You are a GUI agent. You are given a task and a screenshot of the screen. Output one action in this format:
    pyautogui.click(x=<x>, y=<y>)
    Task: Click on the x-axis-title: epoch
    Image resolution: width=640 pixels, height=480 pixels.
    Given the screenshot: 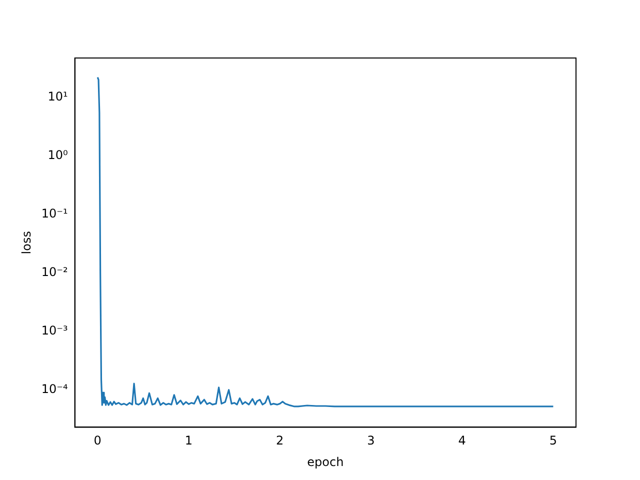 What is the action you would take?
    pyautogui.click(x=325, y=461)
    